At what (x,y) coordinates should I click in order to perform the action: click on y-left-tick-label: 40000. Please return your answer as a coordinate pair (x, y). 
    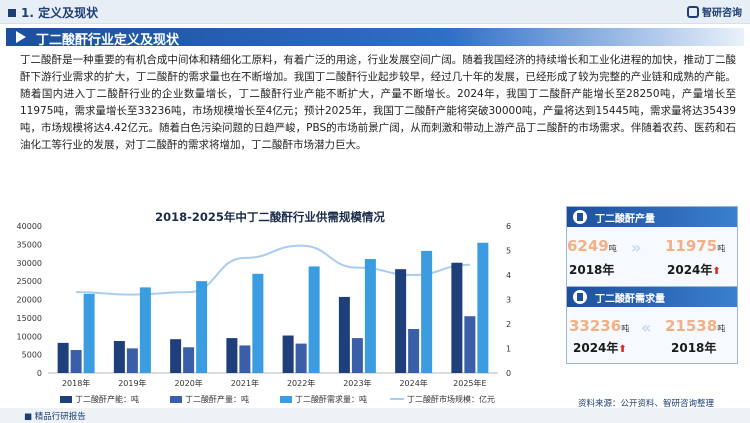
    Looking at the image, I should click on (29, 226).